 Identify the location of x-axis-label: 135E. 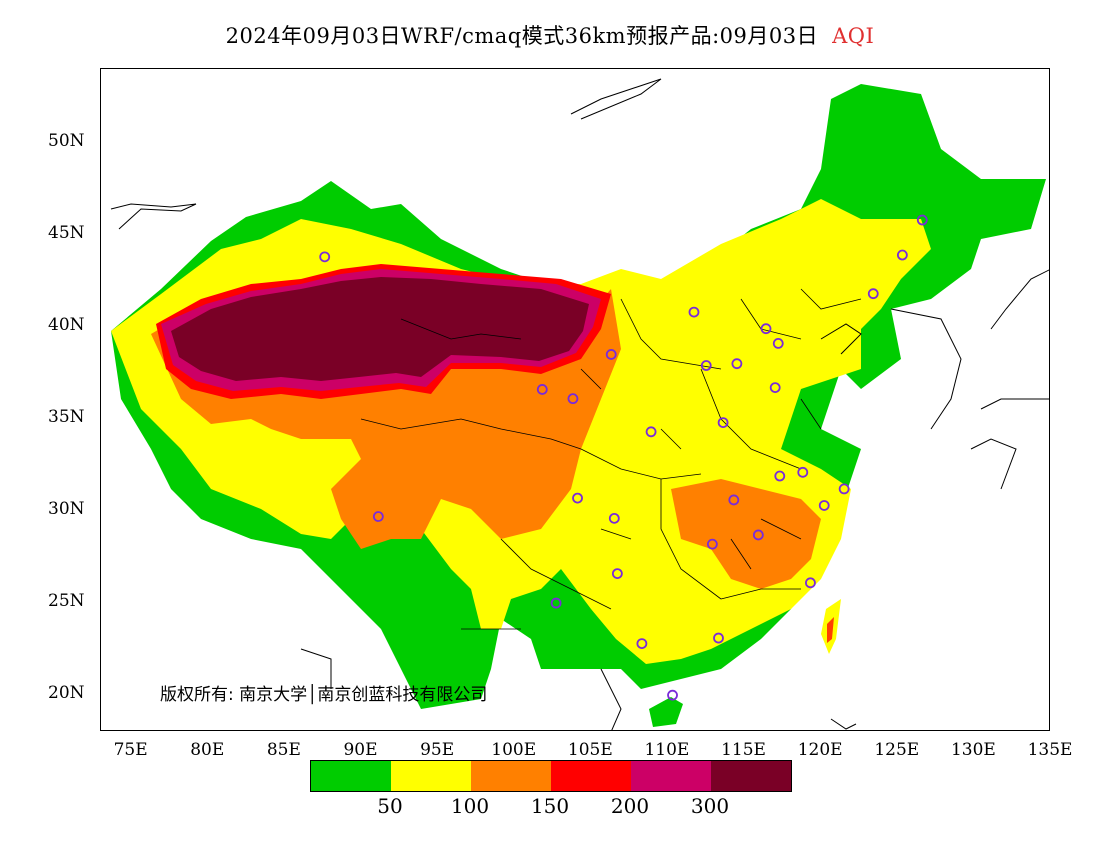
(1050, 750).